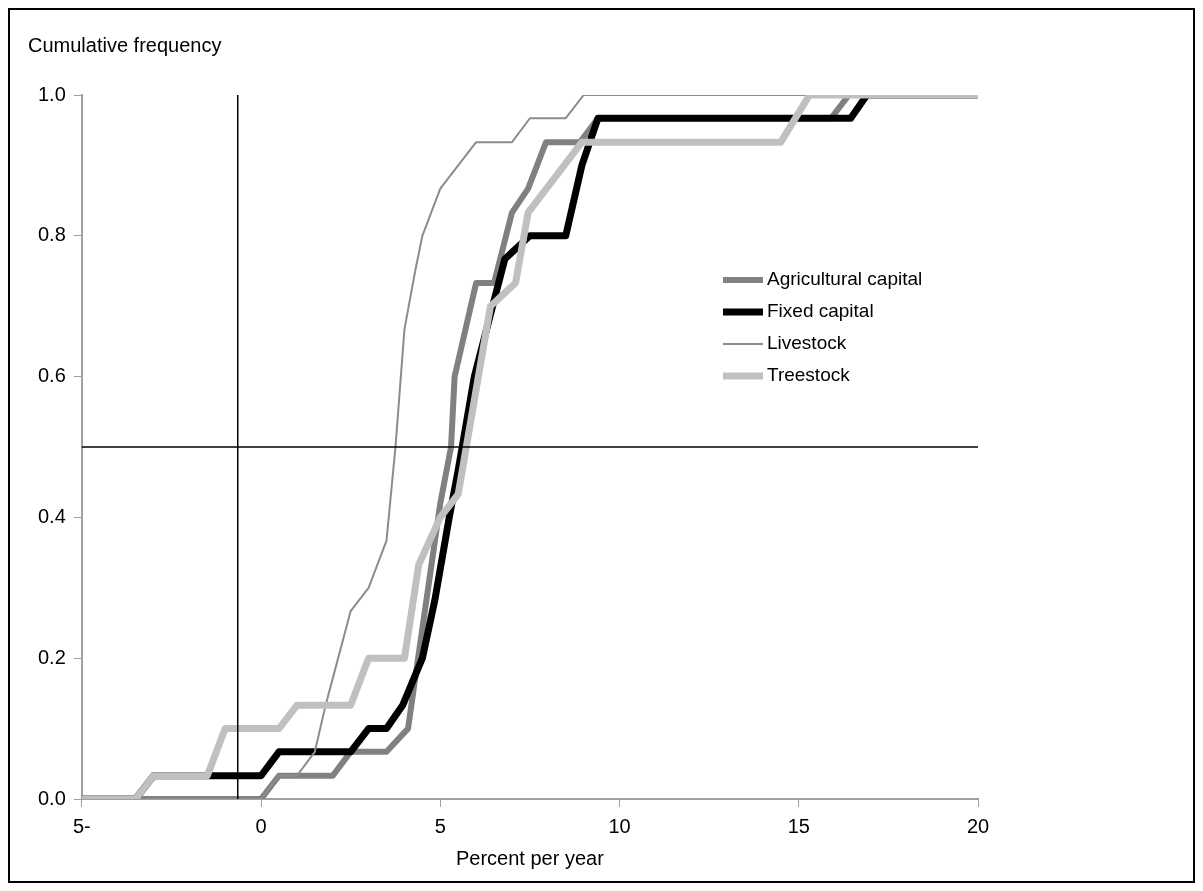 The image size is (1203, 891). Describe the element at coordinates (51, 375) in the screenshot. I see `y-tick-label: 0.6` at that location.